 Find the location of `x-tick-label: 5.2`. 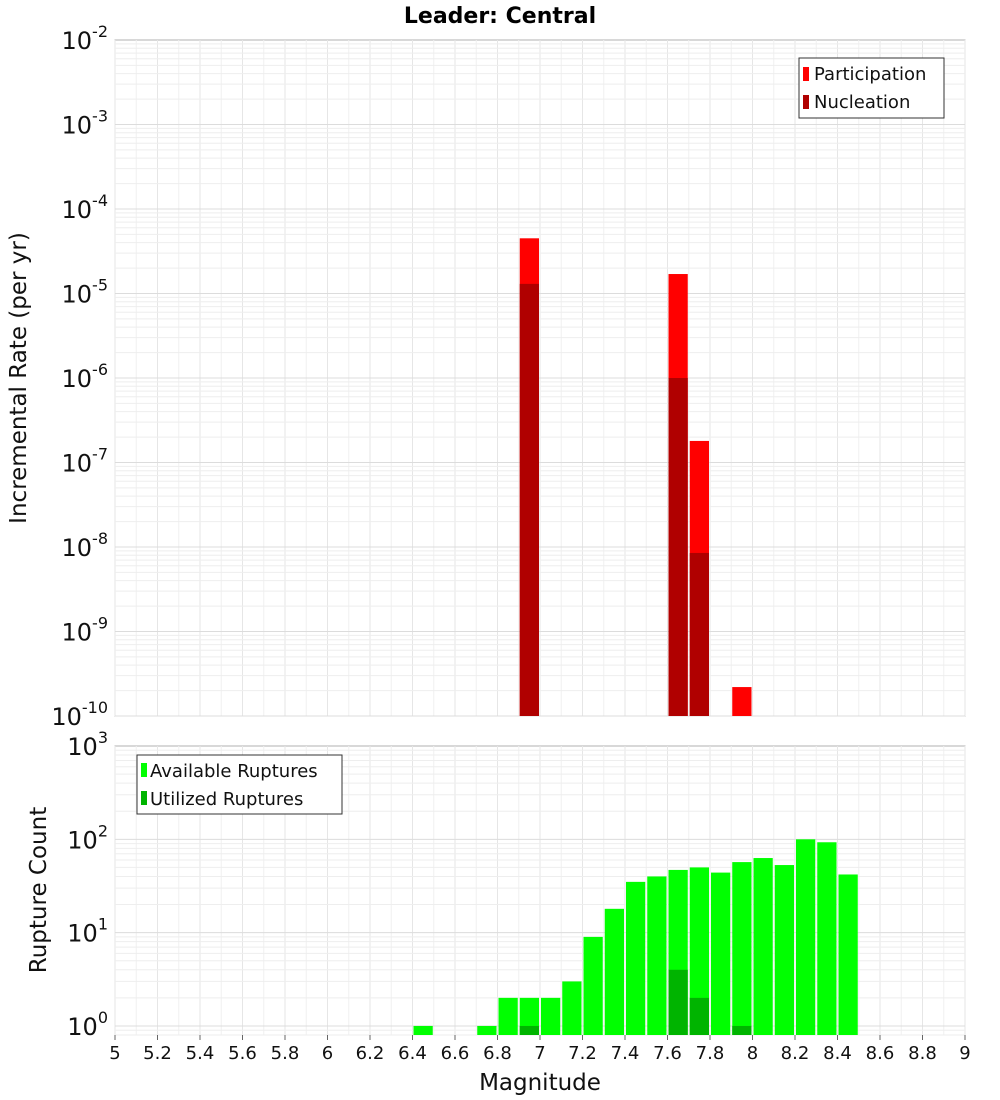

x-tick-label: 5.2 is located at coordinates (157, 1053).